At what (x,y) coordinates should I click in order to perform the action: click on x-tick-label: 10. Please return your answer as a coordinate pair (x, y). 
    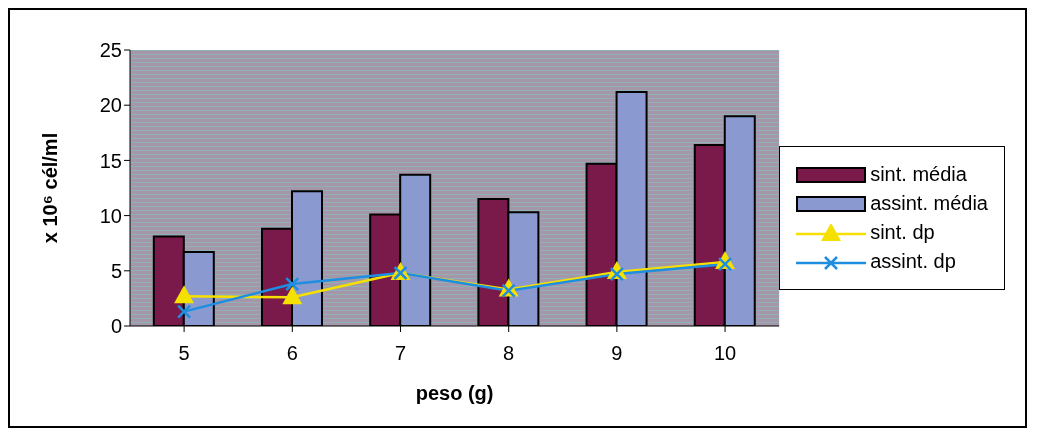
    Looking at the image, I should click on (725, 353).